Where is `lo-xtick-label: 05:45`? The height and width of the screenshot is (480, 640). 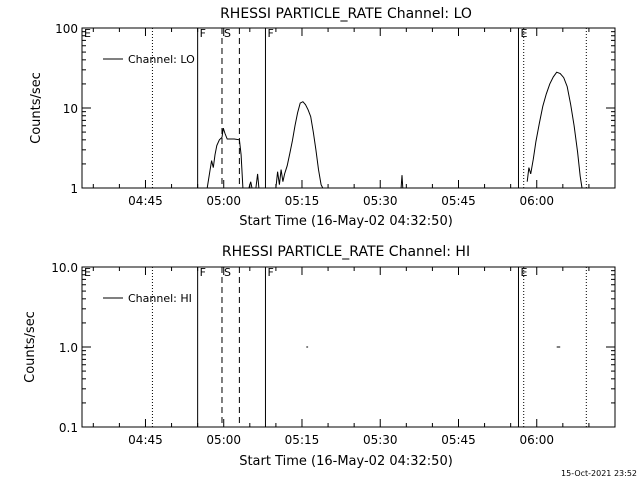
lo-xtick-label: 05:45 is located at coordinates (458, 201).